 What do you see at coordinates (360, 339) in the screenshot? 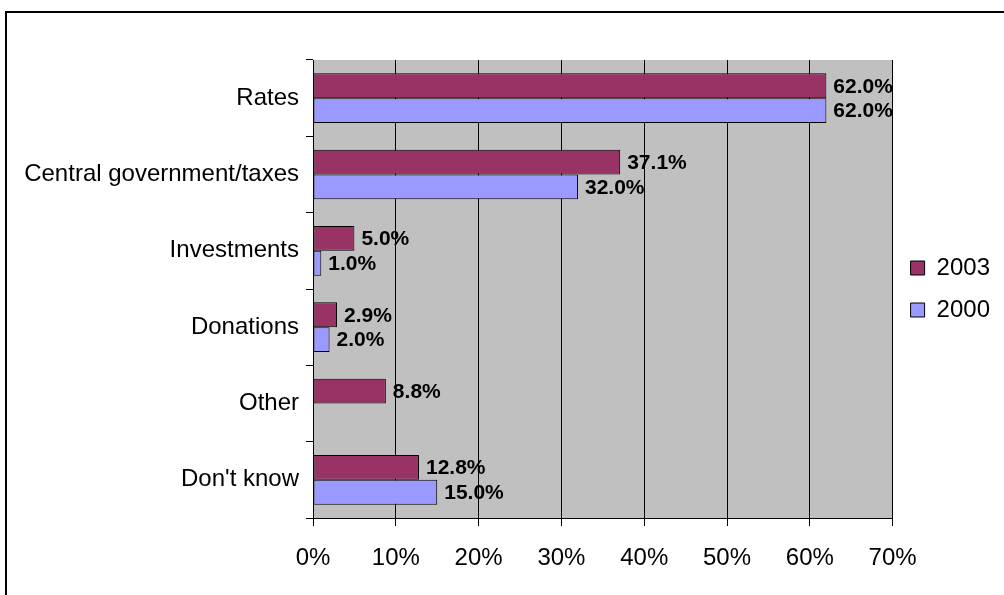
I see `data-label: 2.0%` at bounding box center [360, 339].